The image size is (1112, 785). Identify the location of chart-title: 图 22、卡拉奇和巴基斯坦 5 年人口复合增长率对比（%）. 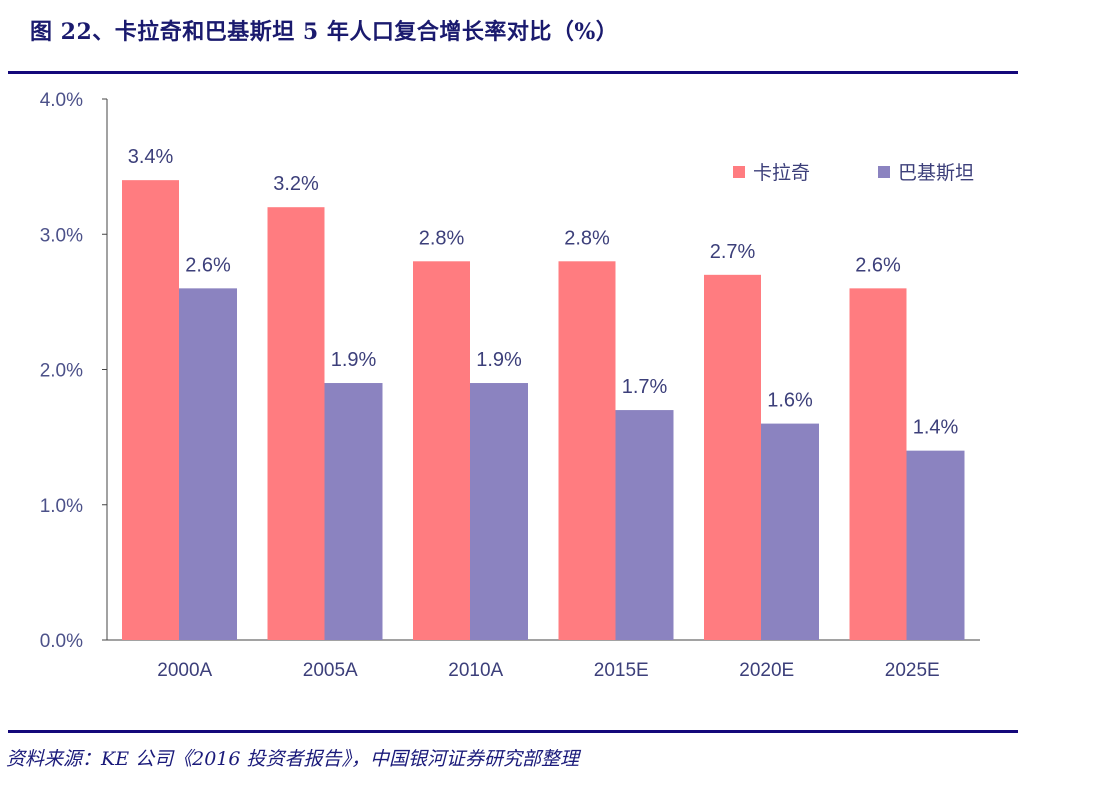
(324, 32).